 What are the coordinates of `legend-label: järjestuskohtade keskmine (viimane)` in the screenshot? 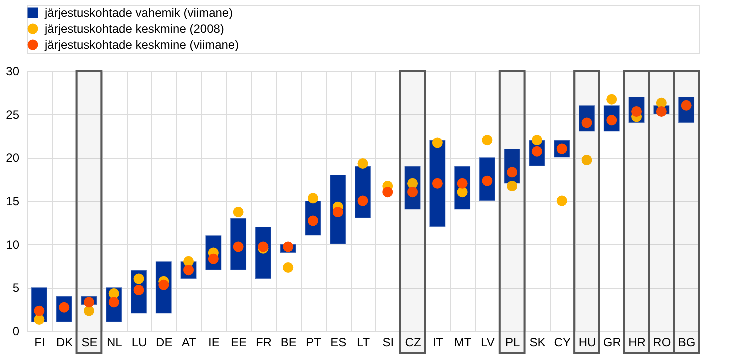 It's located at (142, 45).